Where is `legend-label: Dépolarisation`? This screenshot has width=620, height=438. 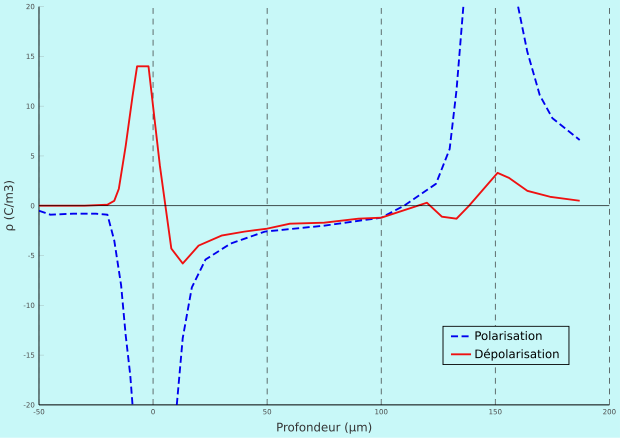
legend-label: Dépolarisation is located at coordinates (517, 354).